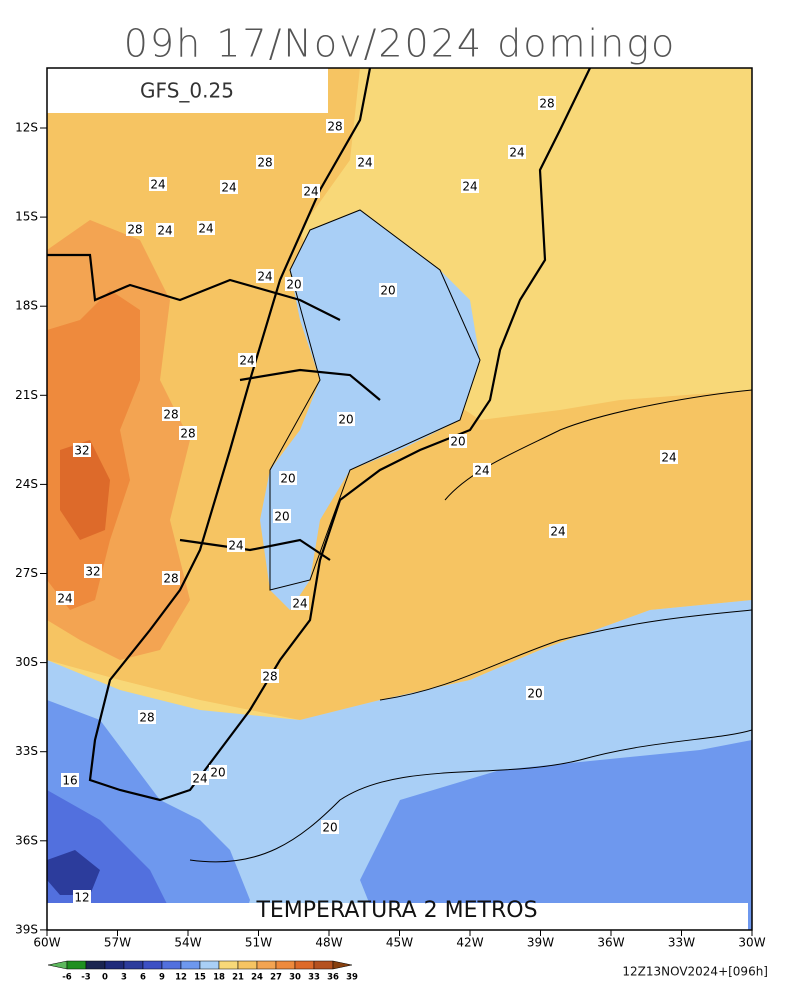 The width and height of the screenshot is (800, 1004). What do you see at coordinates (187, 943) in the screenshot?
I see `lon-label: 54W` at bounding box center [187, 943].